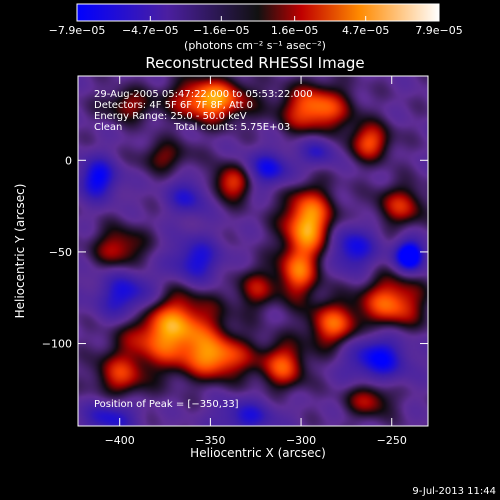 The image size is (500, 500). What do you see at coordinates (365, 30) in the screenshot?
I see `colorbar-tick-label: 4.7e−05` at bounding box center [365, 30].